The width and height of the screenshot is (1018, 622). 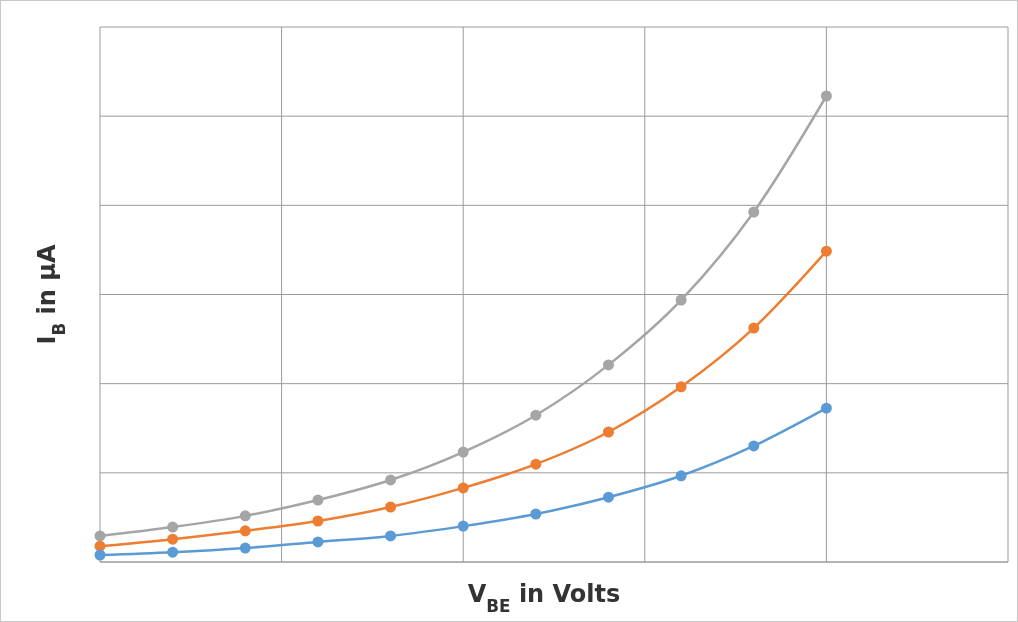 I want to click on x-axis-title: V$_{BE}$ in Volts, so click(x=544, y=598).